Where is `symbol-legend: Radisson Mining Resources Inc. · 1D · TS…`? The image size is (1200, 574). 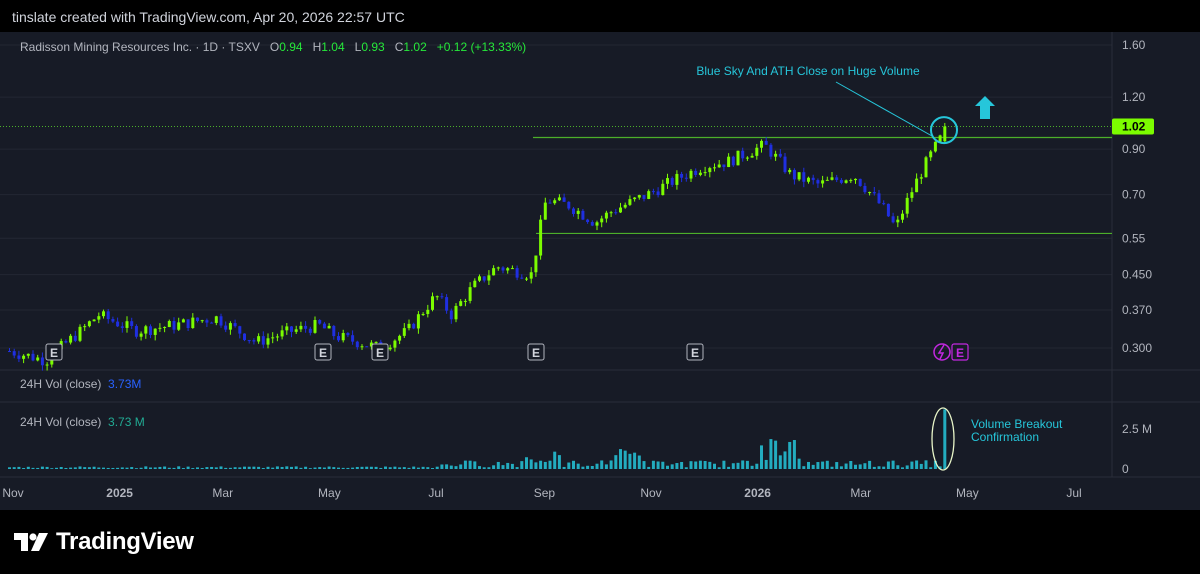 symbol-legend: Radisson Mining Resources Inc. · 1D · TS… is located at coordinates (273, 47).